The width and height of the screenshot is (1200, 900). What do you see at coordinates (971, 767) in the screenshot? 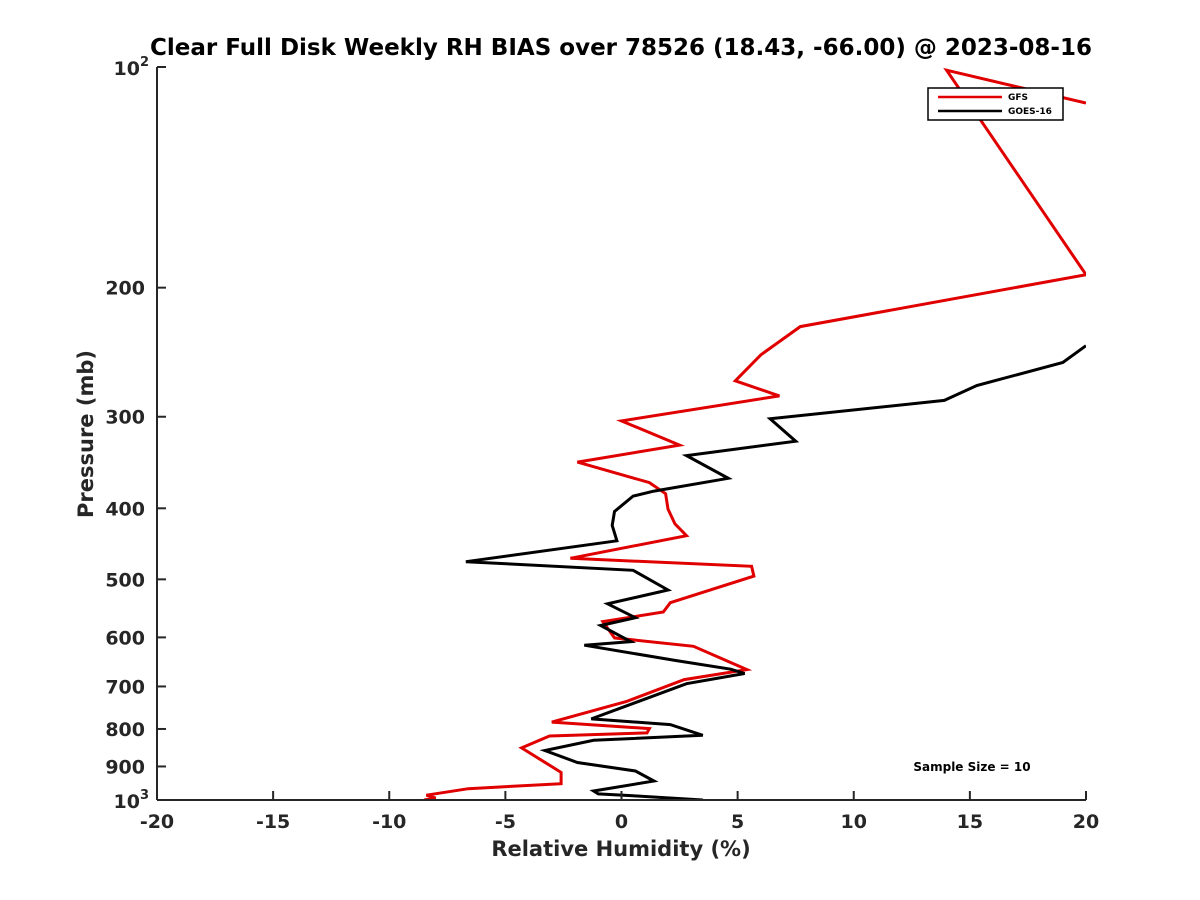
I see `sample-size-annotation: Sample Size = 10` at bounding box center [971, 767].